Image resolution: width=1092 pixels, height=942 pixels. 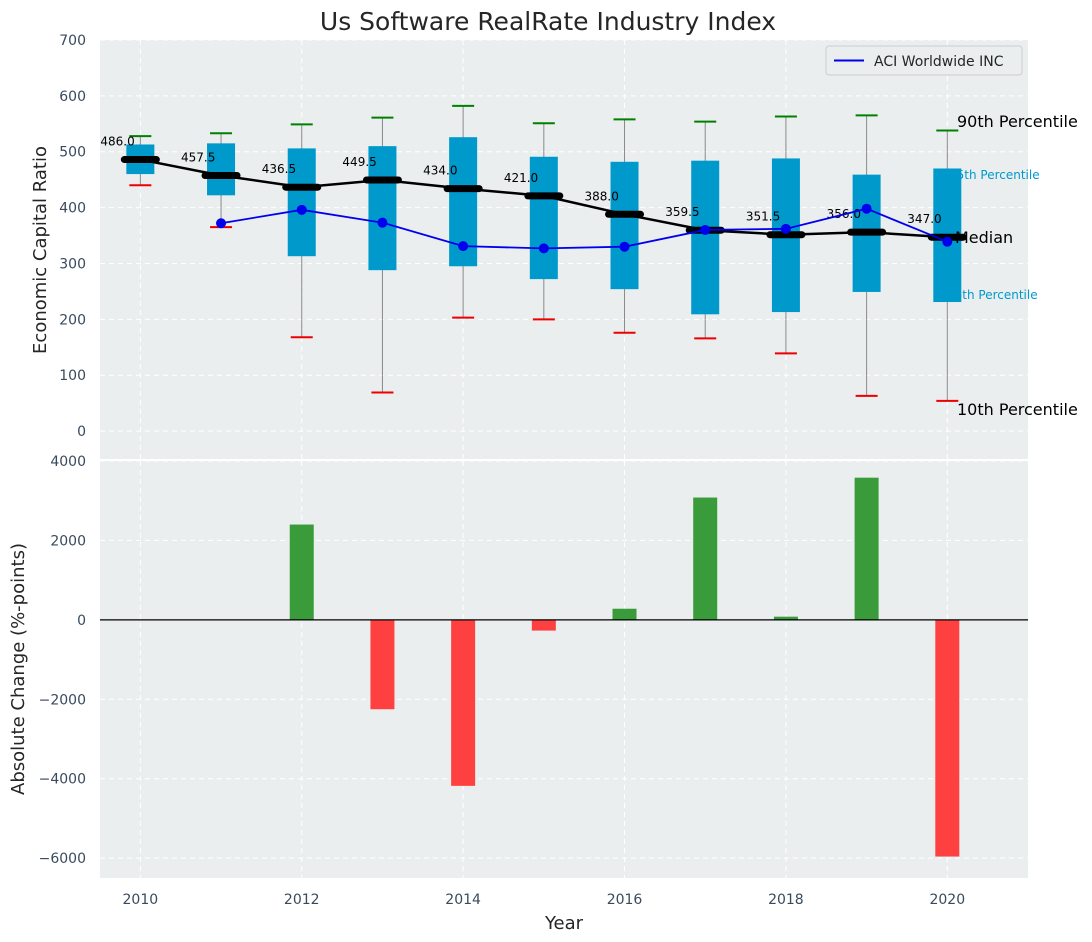 What do you see at coordinates (602, 196) in the screenshot?
I see `median-value-label: 388.0` at bounding box center [602, 196].